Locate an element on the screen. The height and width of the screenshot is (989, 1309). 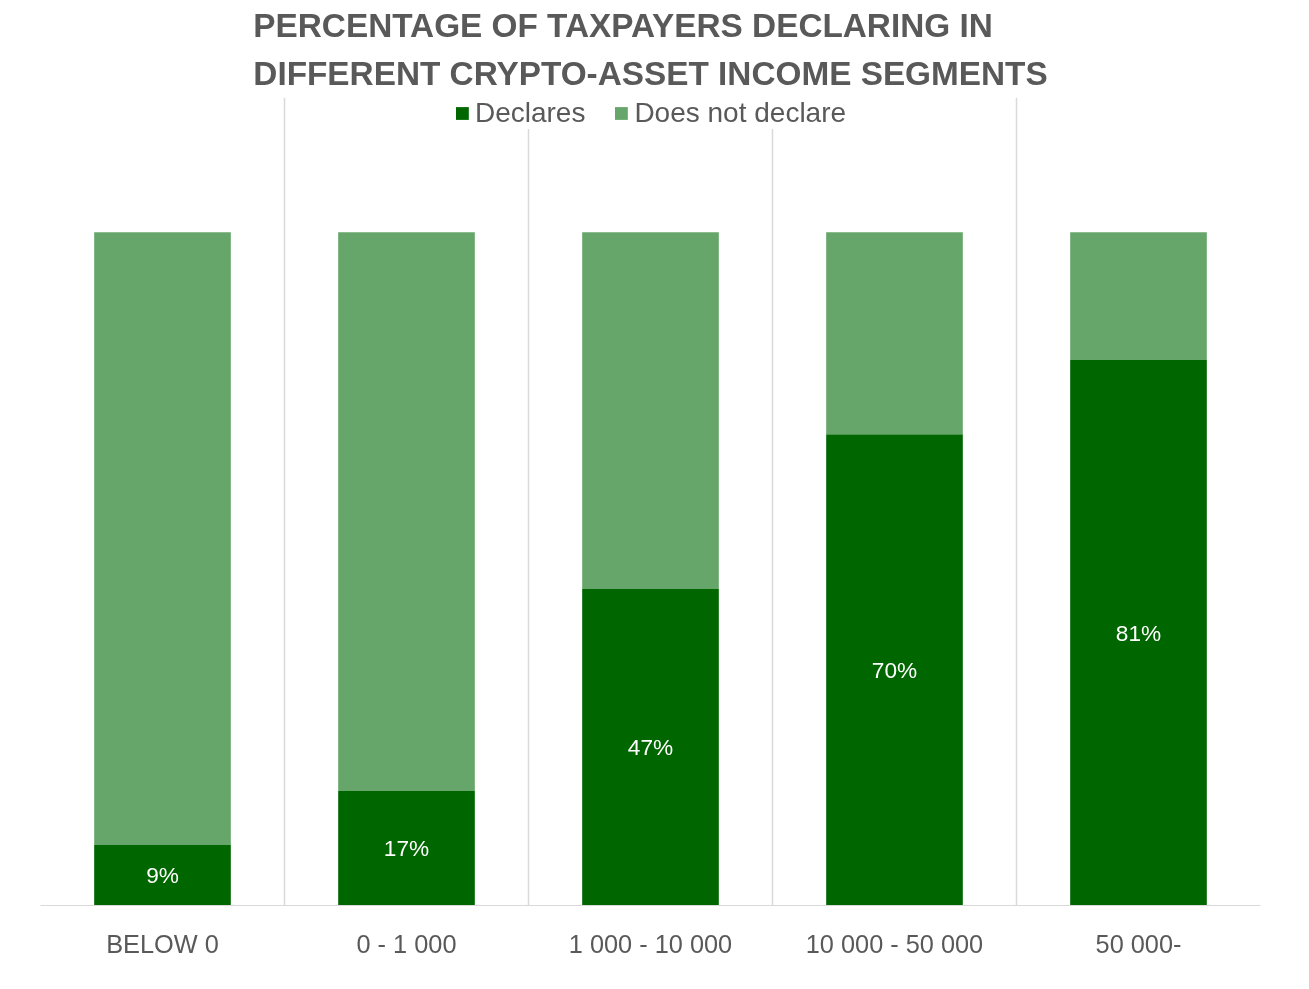
legend-label: Does not declare is located at coordinates (740, 113).